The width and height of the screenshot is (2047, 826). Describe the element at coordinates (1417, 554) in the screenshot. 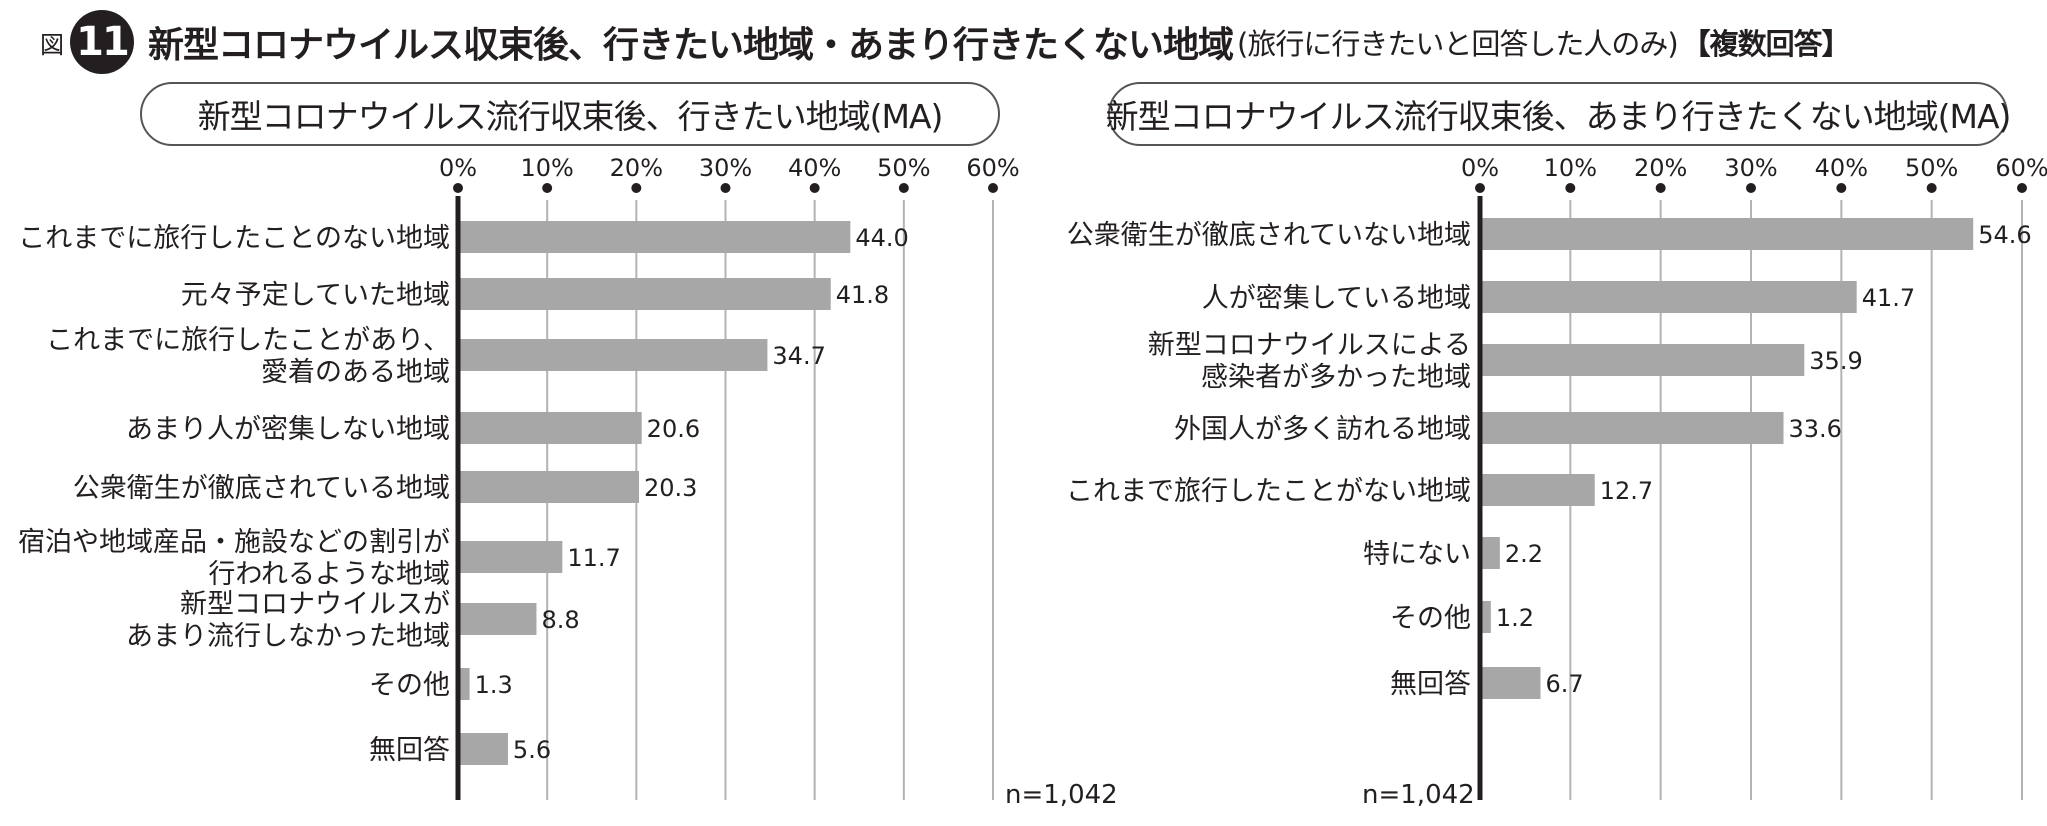

I see `category-label: 特にない` at that location.